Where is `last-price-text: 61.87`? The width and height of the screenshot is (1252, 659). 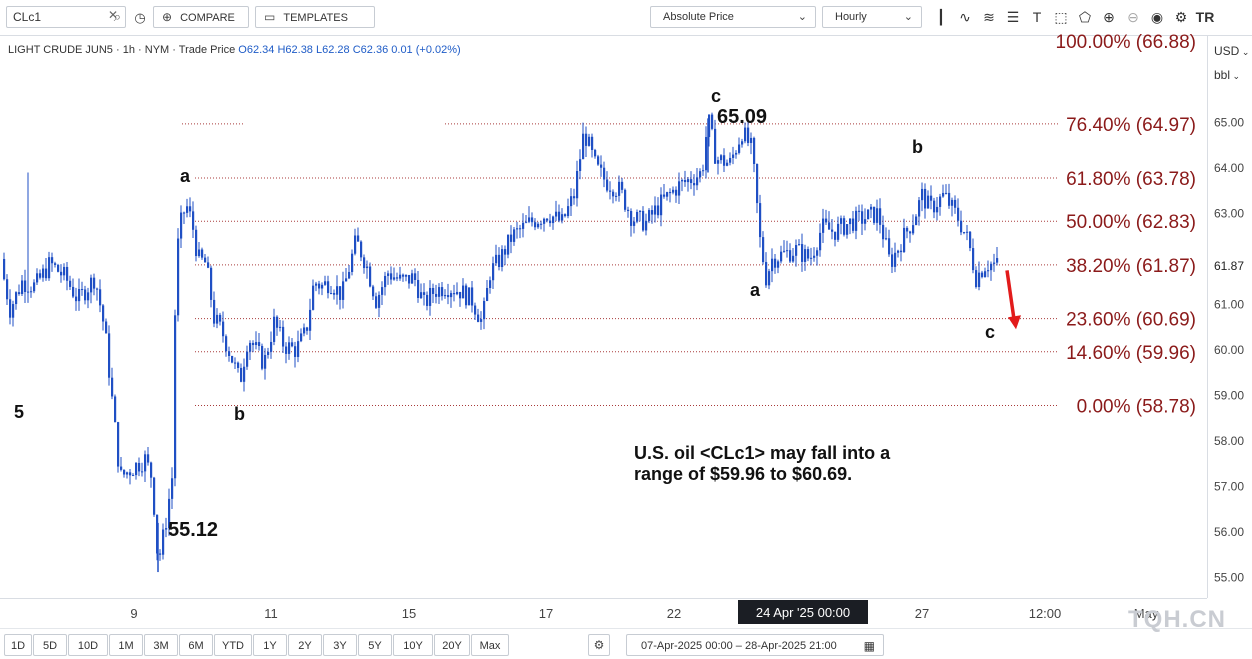 last-price-text: 61.87 is located at coordinates (1229, 266).